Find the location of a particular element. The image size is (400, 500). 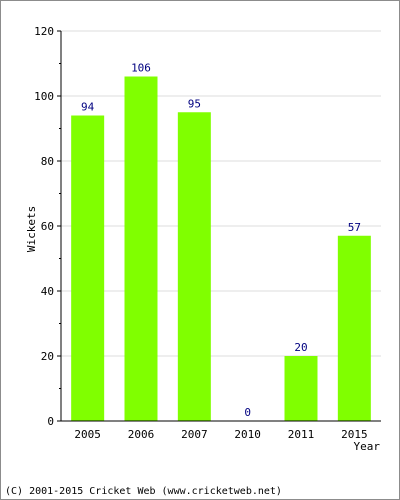

data-label: 20 is located at coordinates (300, 347).